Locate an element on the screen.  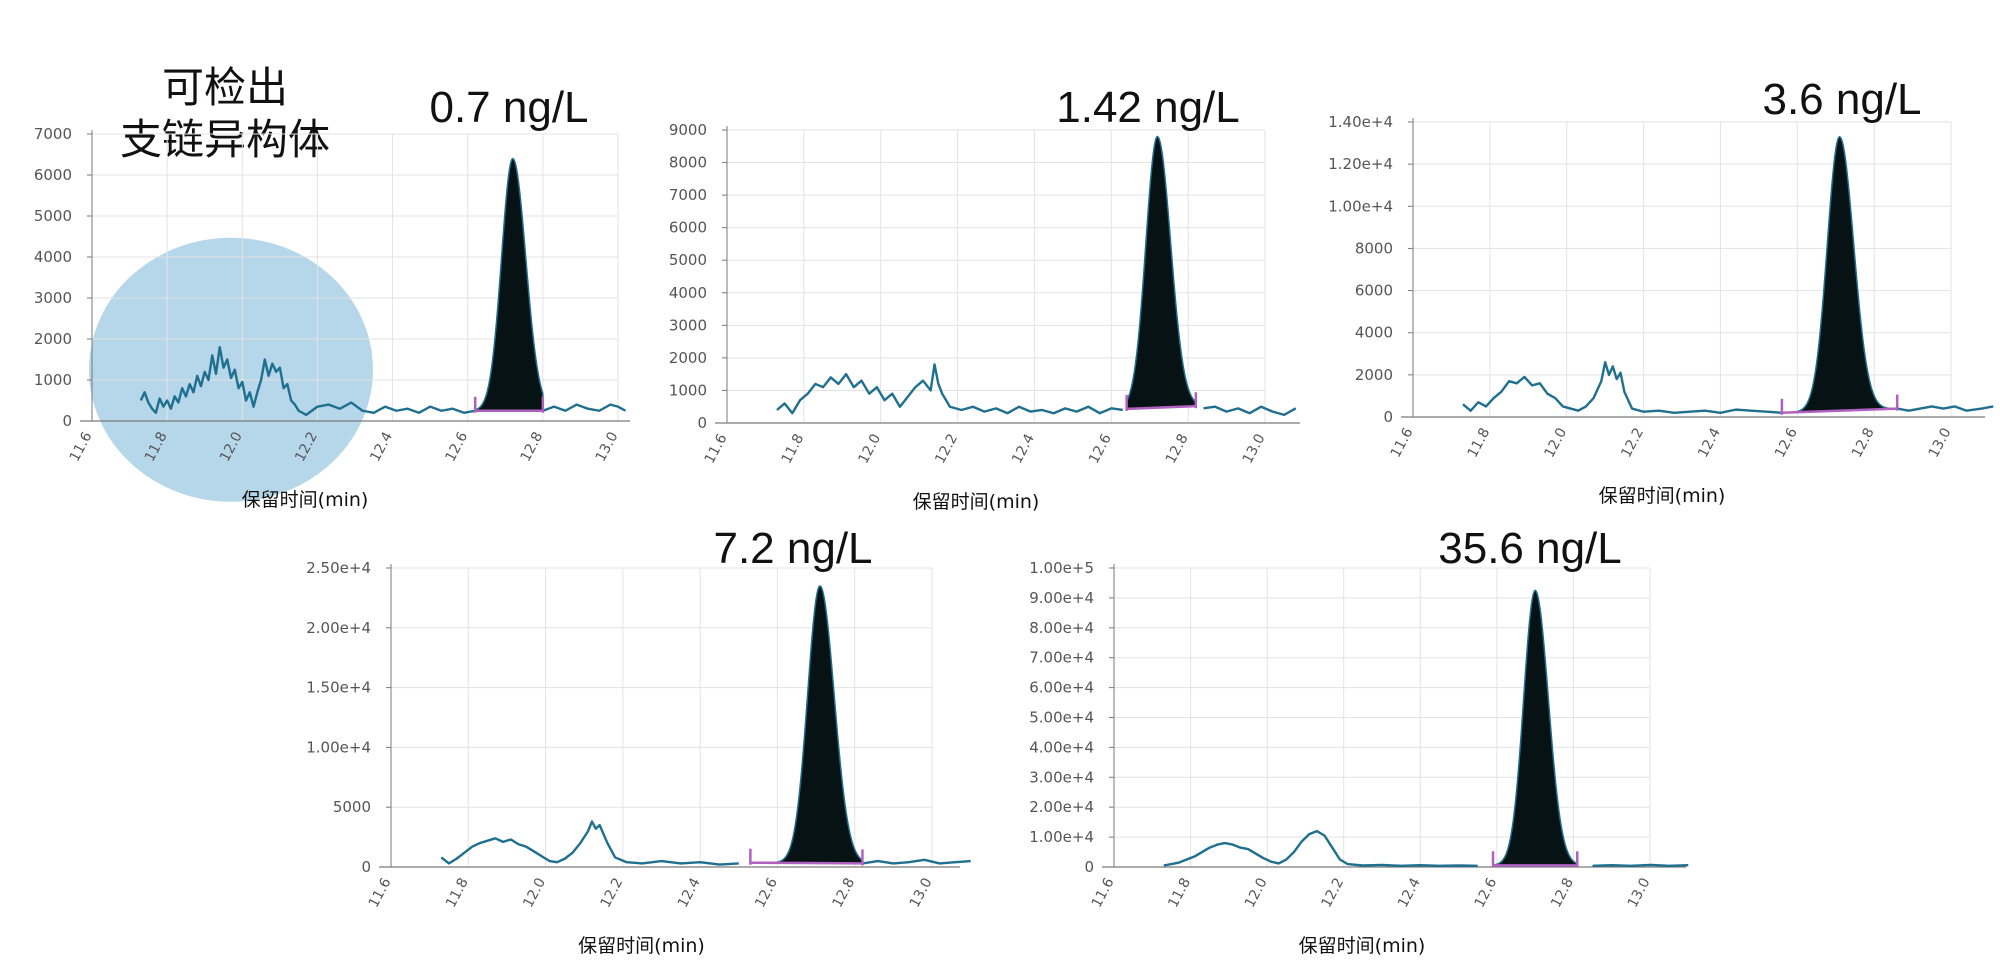
y-tick-label: 5.00e+4 is located at coordinates (1061, 718).